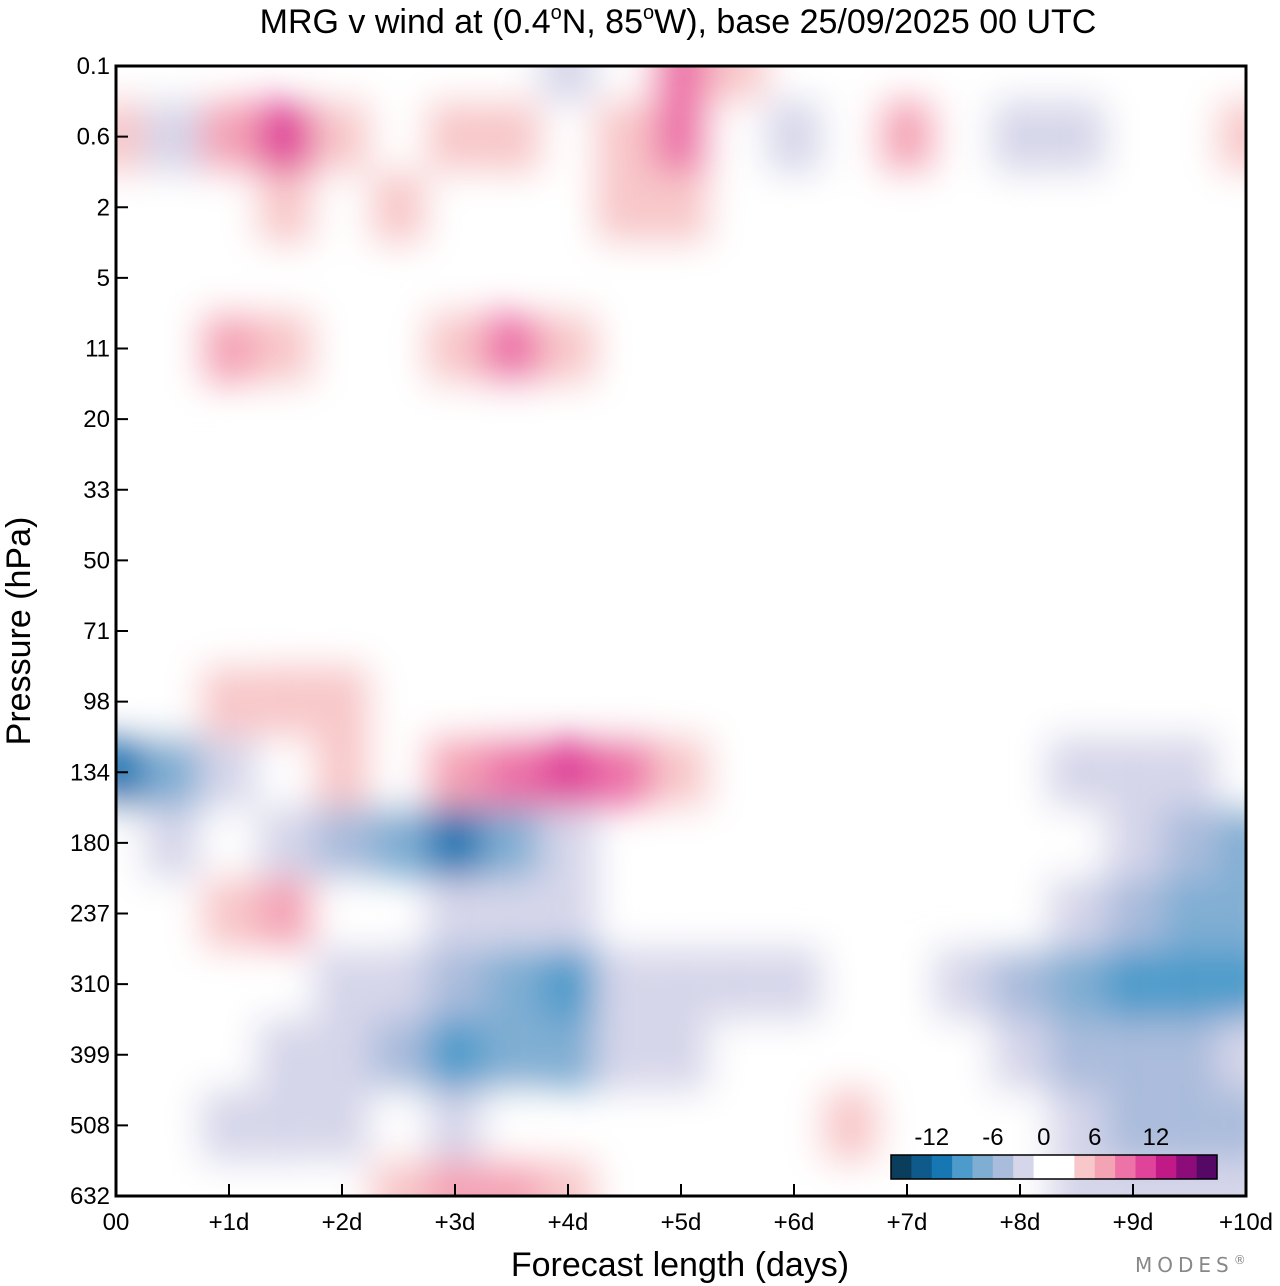 The width and height of the screenshot is (1280, 1286). Describe the element at coordinates (1156, 1137) in the screenshot. I see `colorbar-label: 12` at that location.